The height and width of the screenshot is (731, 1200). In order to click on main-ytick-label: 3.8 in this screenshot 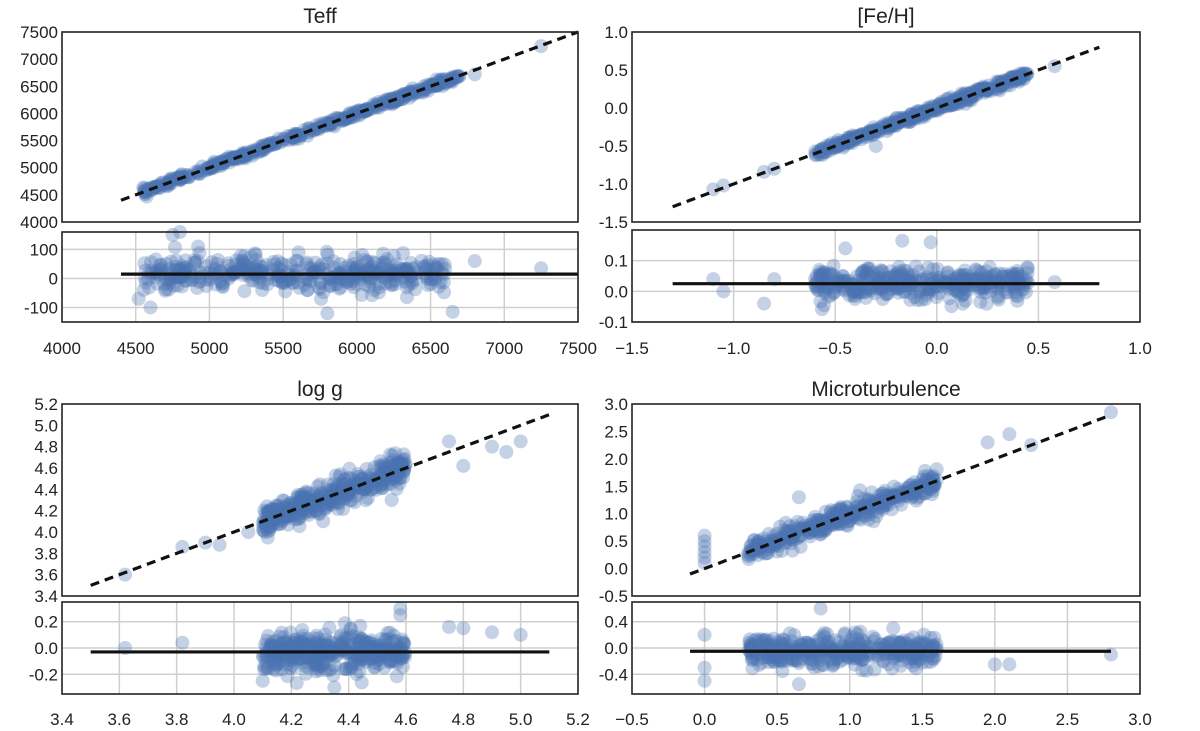, I will do `click(46, 553)`.